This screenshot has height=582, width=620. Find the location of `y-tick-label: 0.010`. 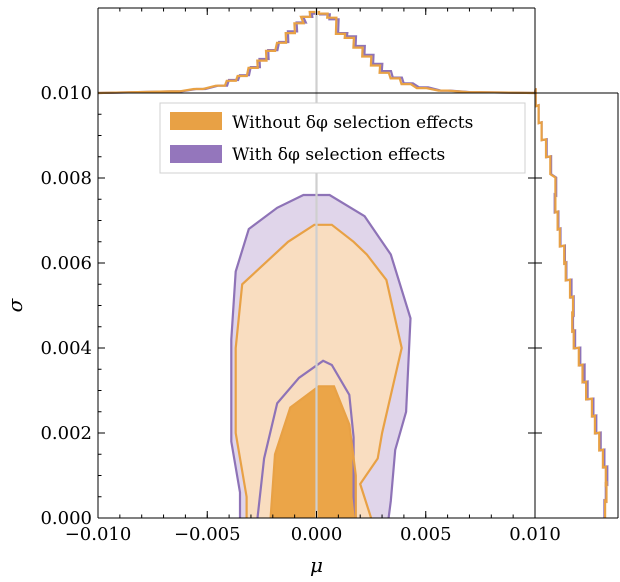

y-tick-label: 0.010 is located at coordinates (66, 93).